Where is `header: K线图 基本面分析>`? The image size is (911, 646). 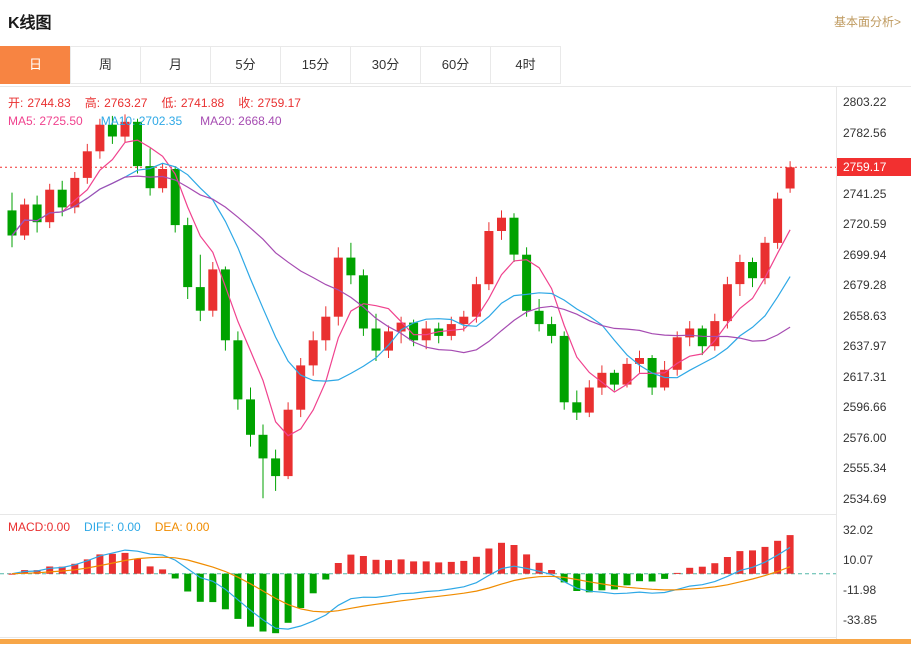 header: K线图 基本面分析> is located at coordinates (455, 16).